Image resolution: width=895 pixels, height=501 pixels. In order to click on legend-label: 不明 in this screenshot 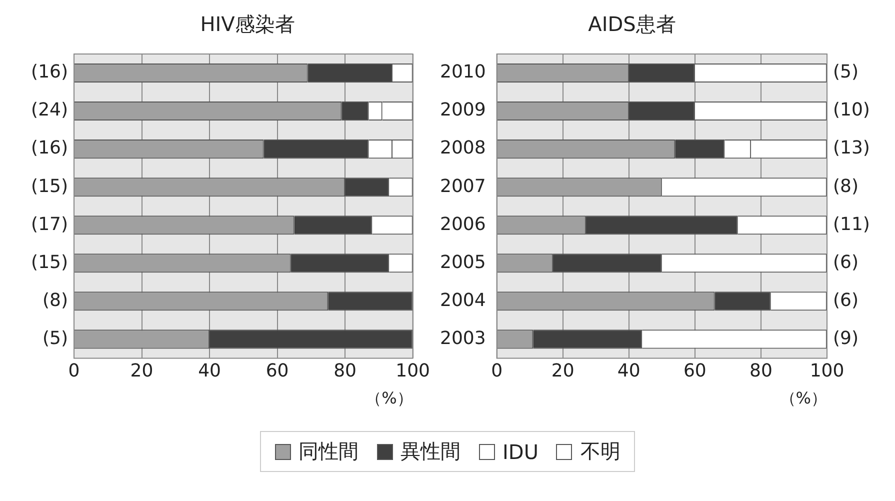, I will do `click(600, 451)`.